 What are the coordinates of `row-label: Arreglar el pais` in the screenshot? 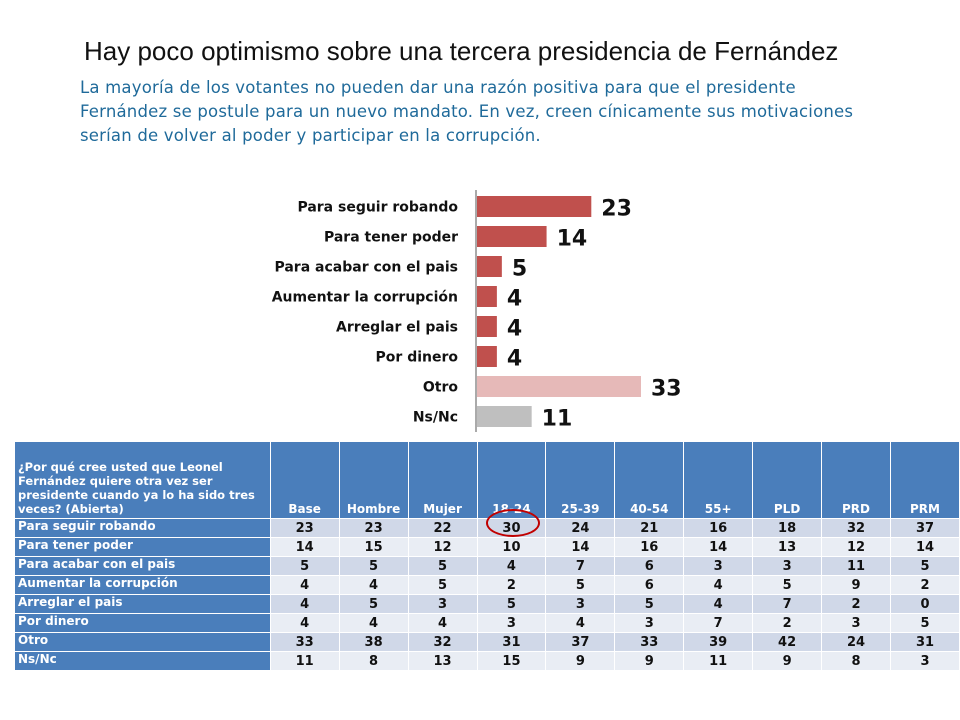 It's located at (142, 604).